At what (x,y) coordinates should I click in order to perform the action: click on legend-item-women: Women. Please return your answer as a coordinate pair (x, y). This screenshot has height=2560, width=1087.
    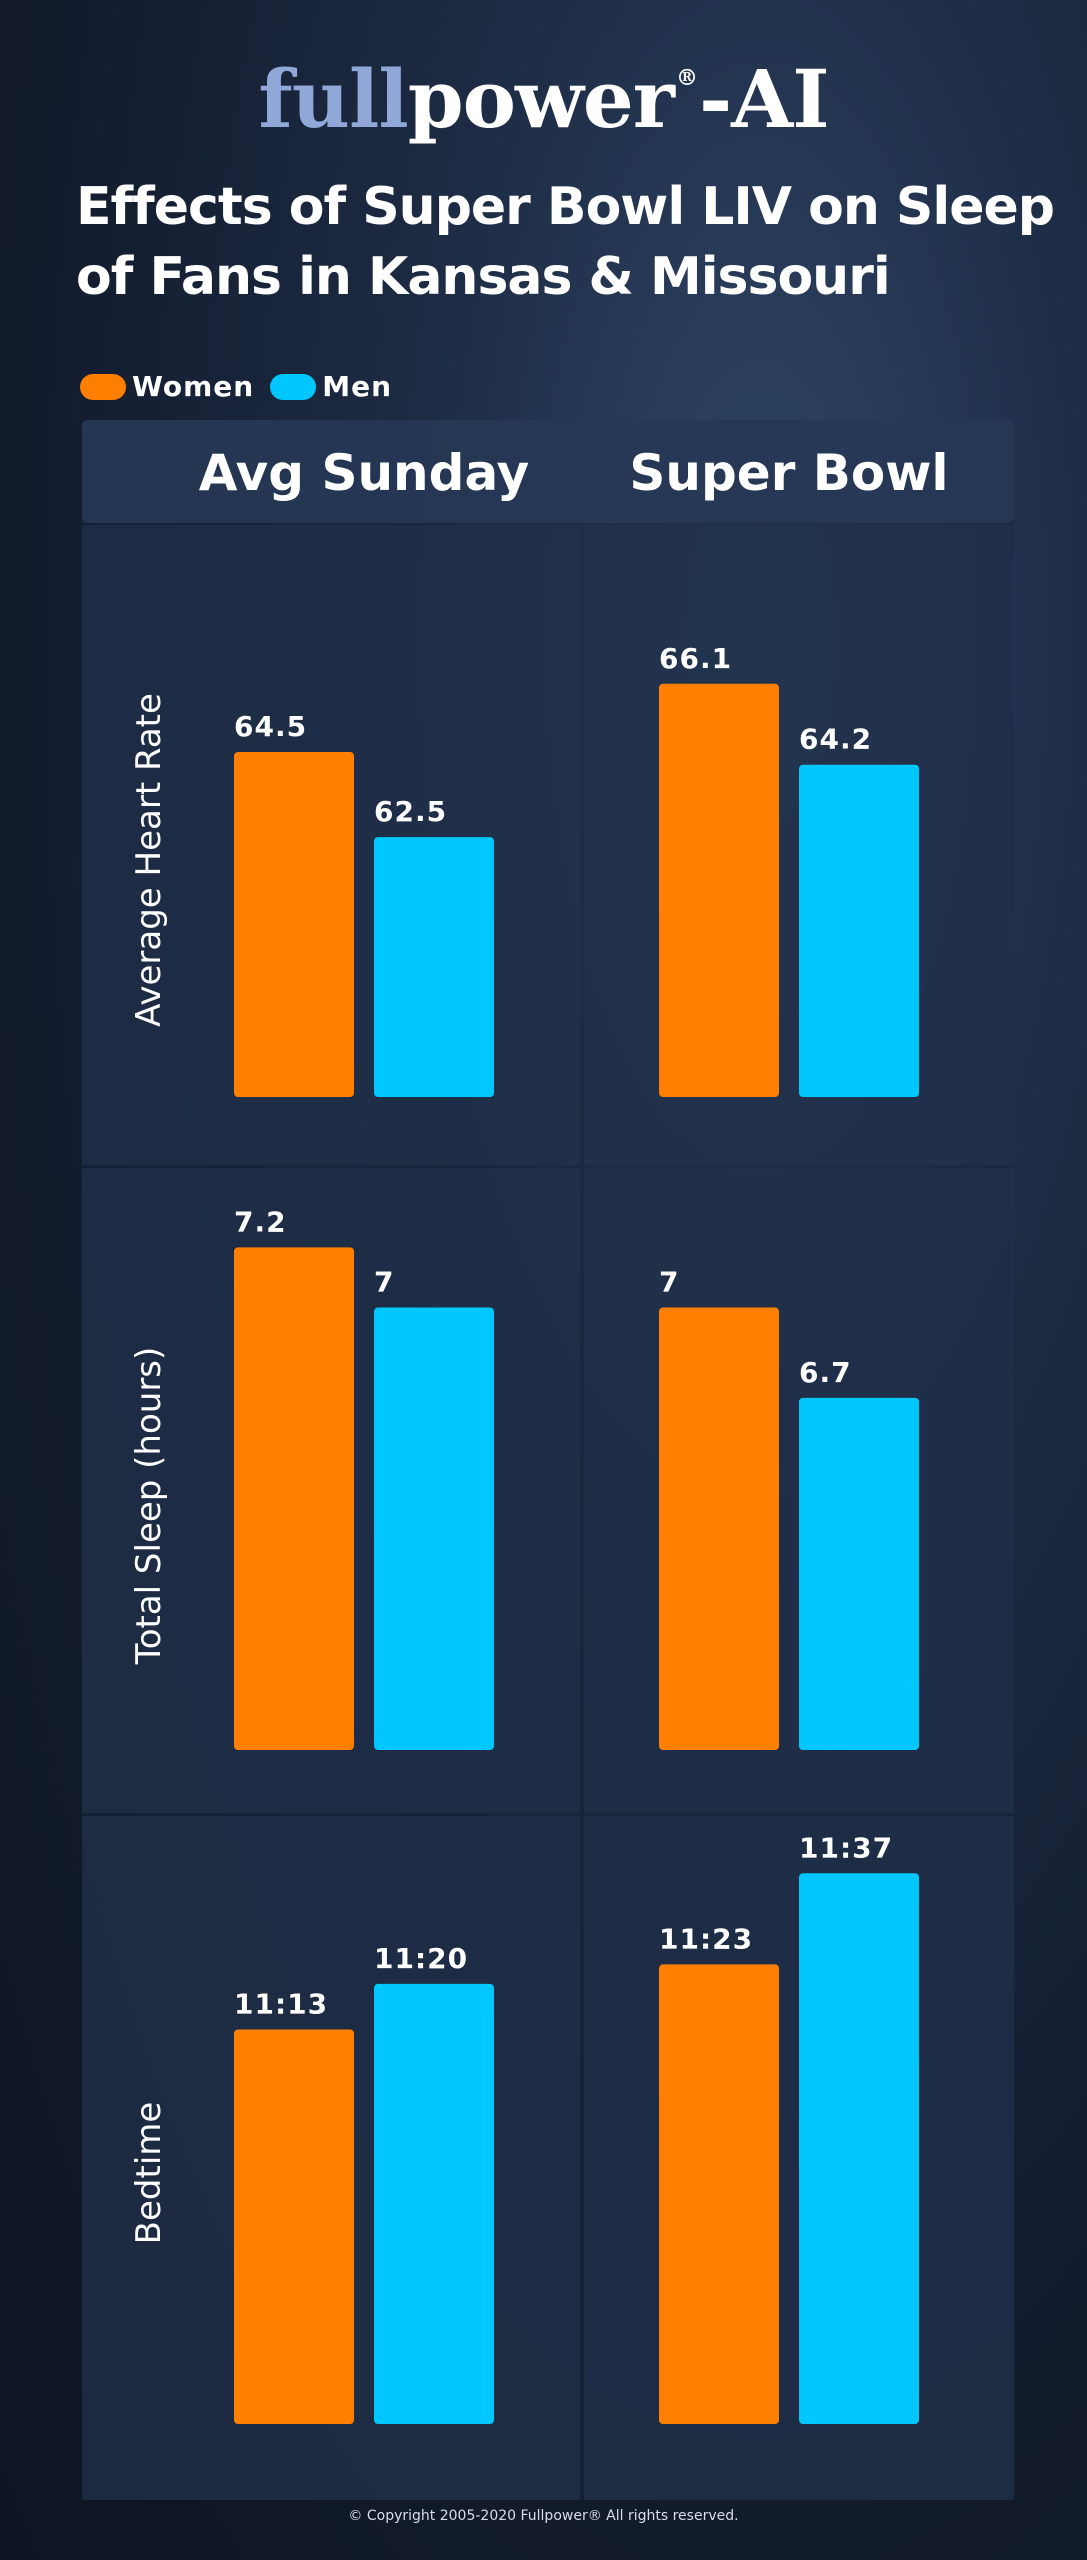
    Looking at the image, I should click on (167, 386).